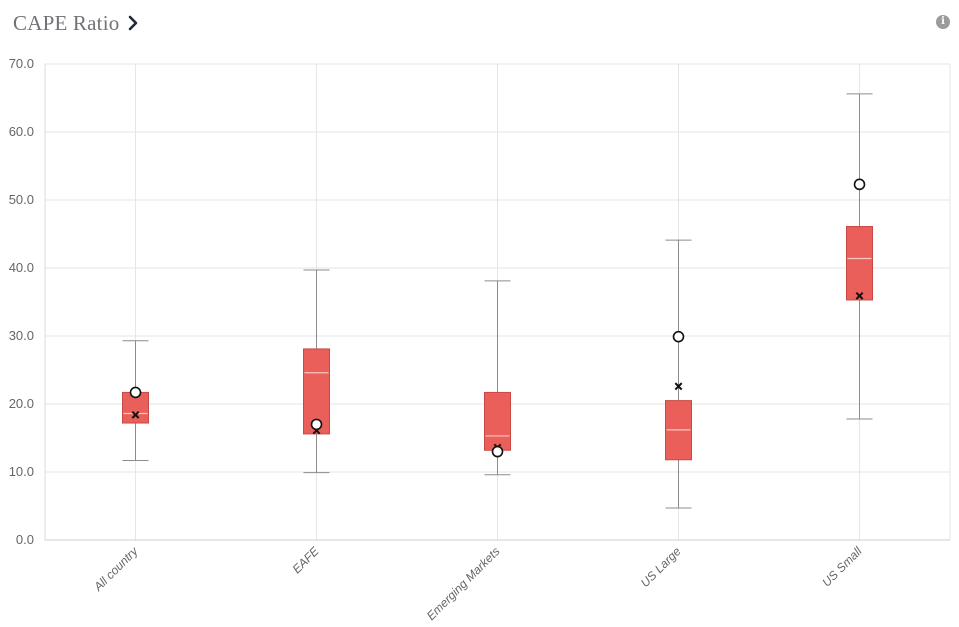  What do you see at coordinates (21, 403) in the screenshot?
I see `y-tick-label: 20.0` at bounding box center [21, 403].